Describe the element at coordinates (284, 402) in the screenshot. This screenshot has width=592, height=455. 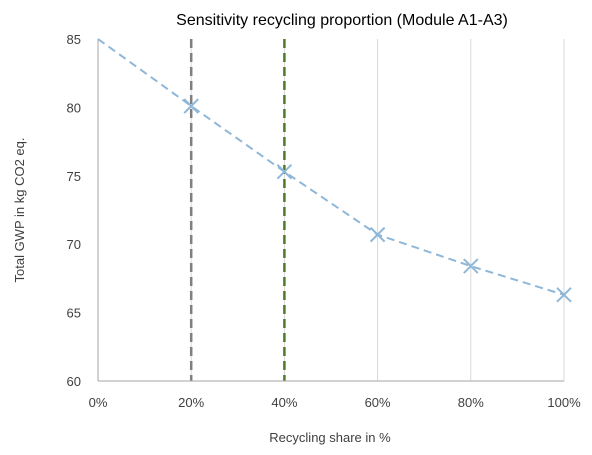
I see `x-tick-label: 40%` at that location.